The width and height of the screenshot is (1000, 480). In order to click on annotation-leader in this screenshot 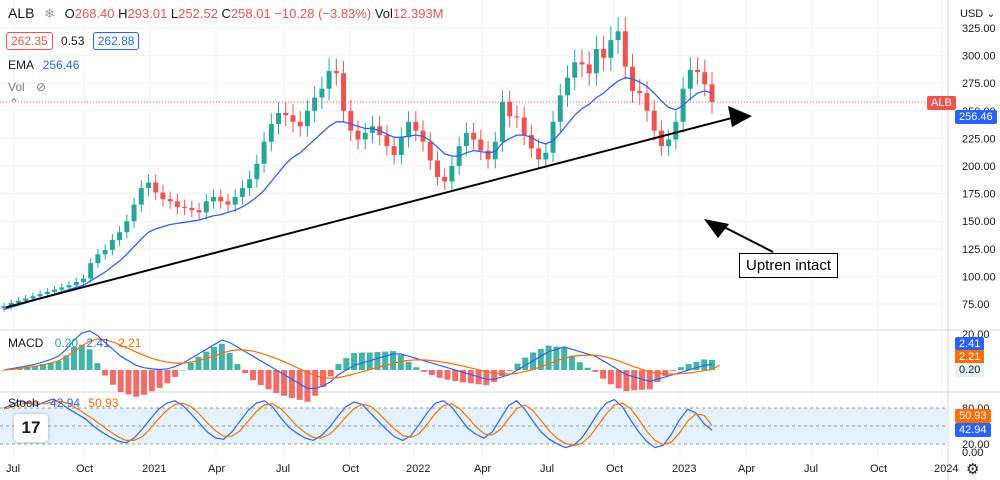, I will do `click(747, 239)`.